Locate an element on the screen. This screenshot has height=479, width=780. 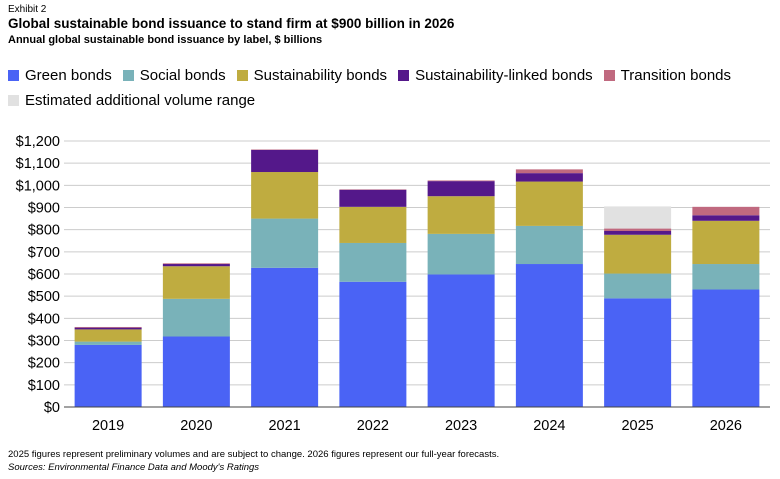
bar-segment-linked-2025 is located at coordinates (638, 232).